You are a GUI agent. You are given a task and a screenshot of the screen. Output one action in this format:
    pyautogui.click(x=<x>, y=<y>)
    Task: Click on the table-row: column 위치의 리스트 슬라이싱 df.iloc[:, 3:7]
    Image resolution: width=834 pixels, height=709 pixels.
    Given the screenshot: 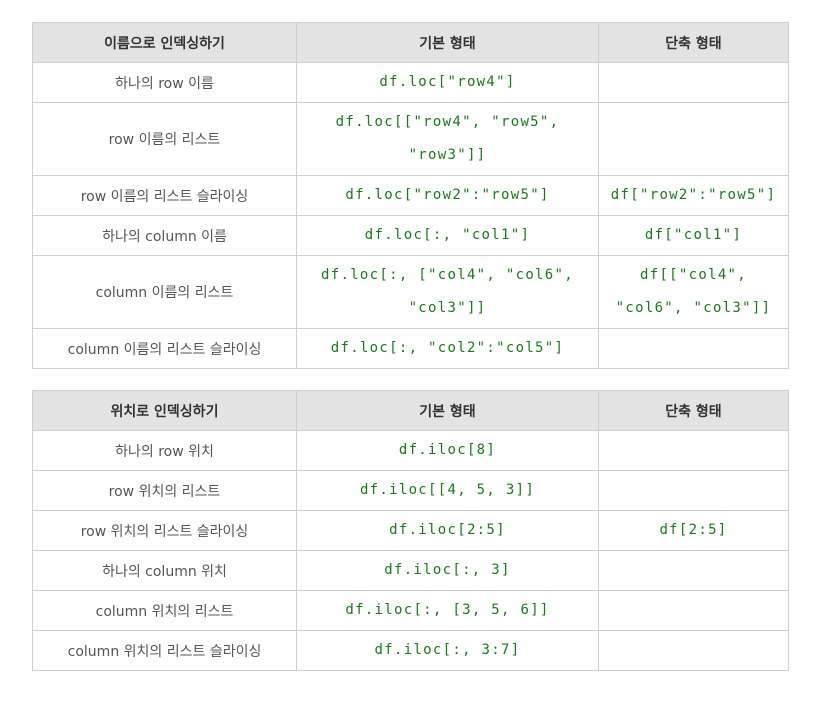 What is the action you would take?
    pyautogui.click(x=410, y=650)
    